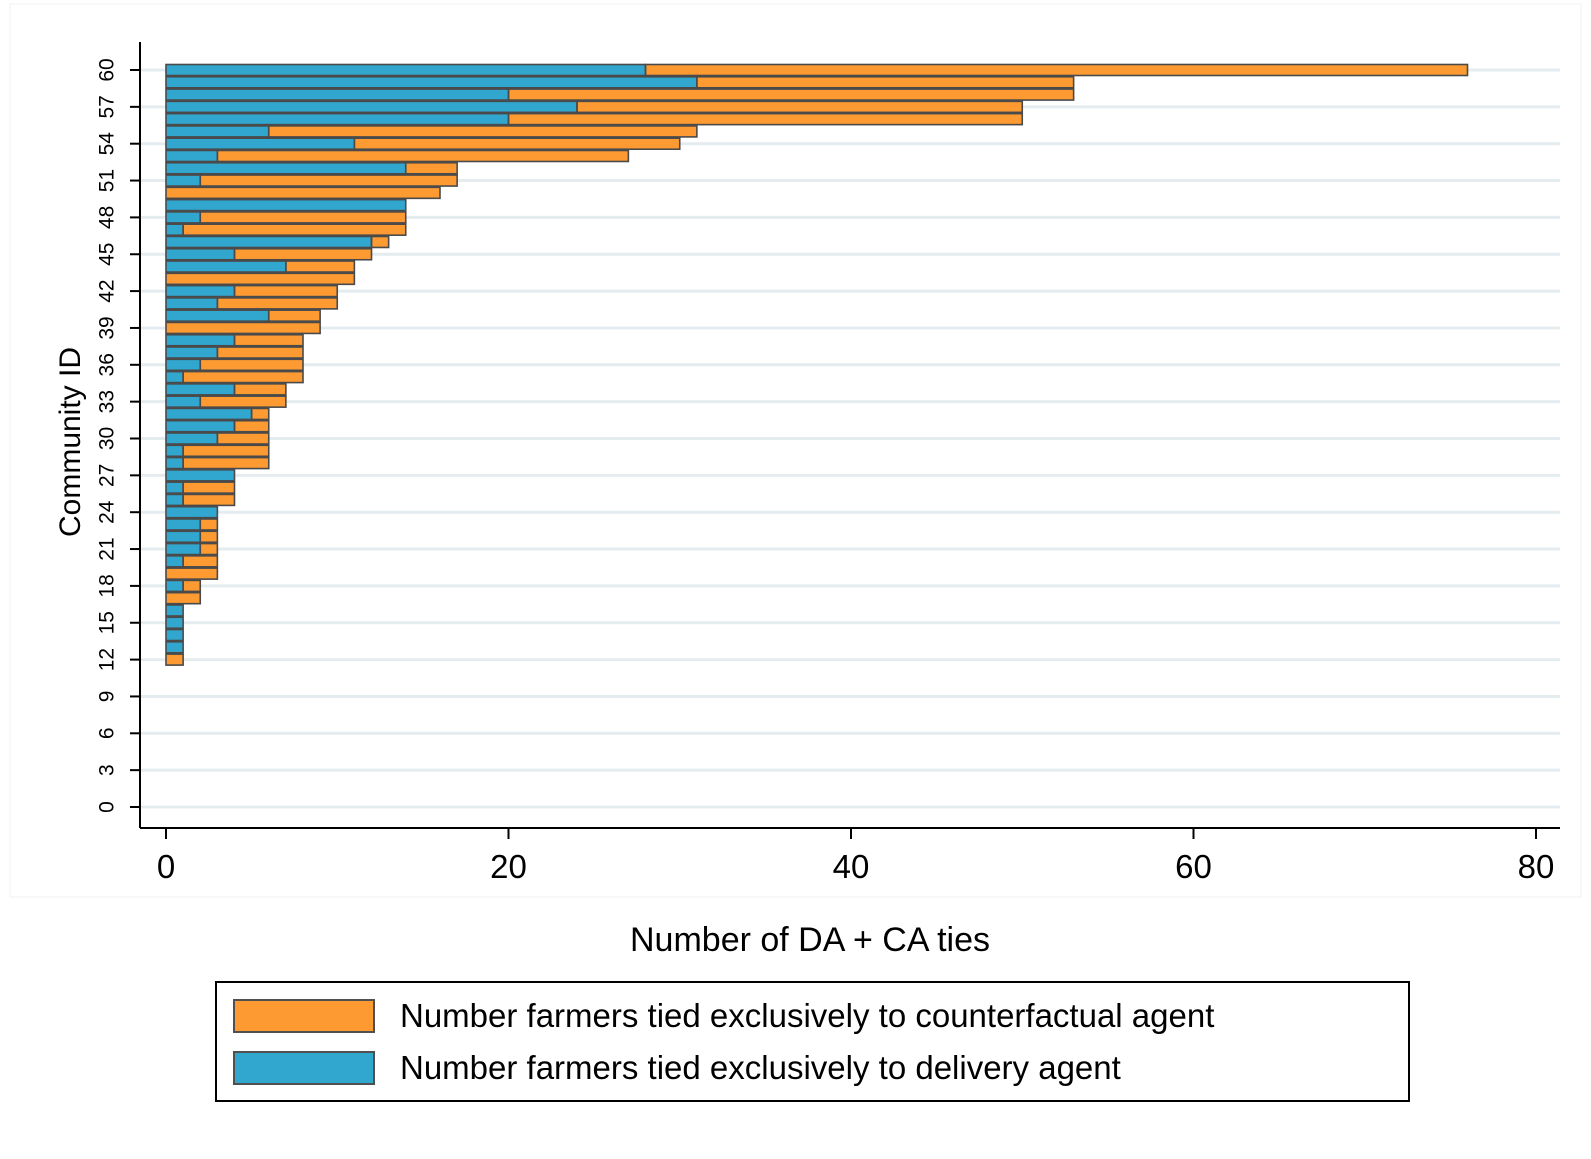  Describe the element at coordinates (107, 217) in the screenshot. I see `y-tick-label-48: 48` at that location.